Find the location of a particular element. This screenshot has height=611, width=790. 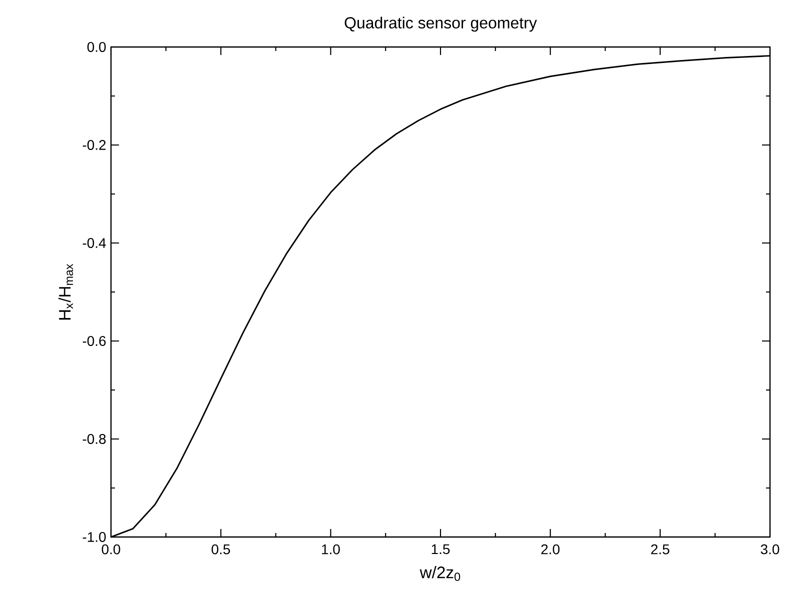

y-axis-title: H$_{x}$/H$_{max}$ is located at coordinates (66, 292).